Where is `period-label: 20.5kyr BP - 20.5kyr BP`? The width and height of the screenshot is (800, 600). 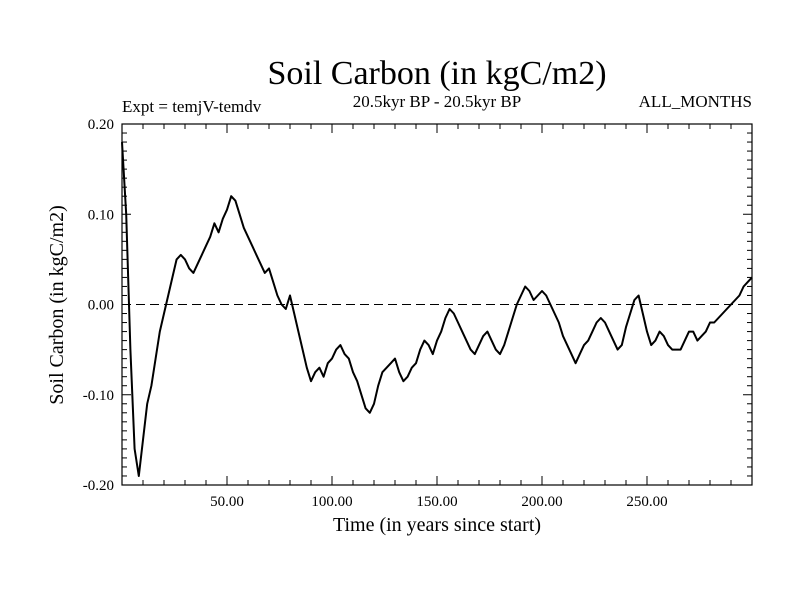 period-label: 20.5kyr BP - 20.5kyr BP is located at coordinates (437, 101).